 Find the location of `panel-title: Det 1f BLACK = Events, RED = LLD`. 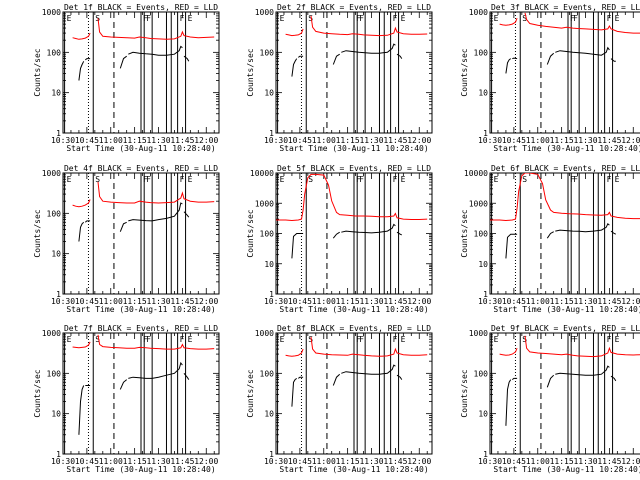

panel-title: Det 1f BLACK = Events, RED = LLD is located at coordinates (141, 7).